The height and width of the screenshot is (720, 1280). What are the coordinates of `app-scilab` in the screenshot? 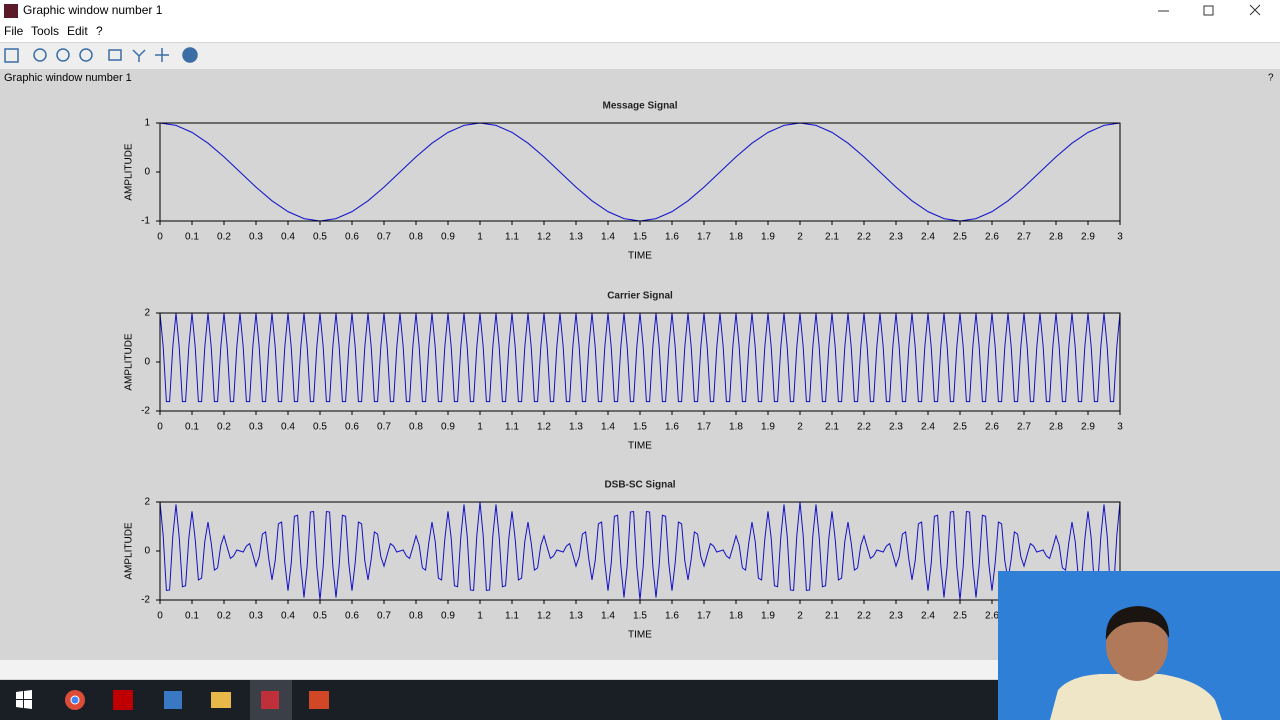 It's located at (270, 700).